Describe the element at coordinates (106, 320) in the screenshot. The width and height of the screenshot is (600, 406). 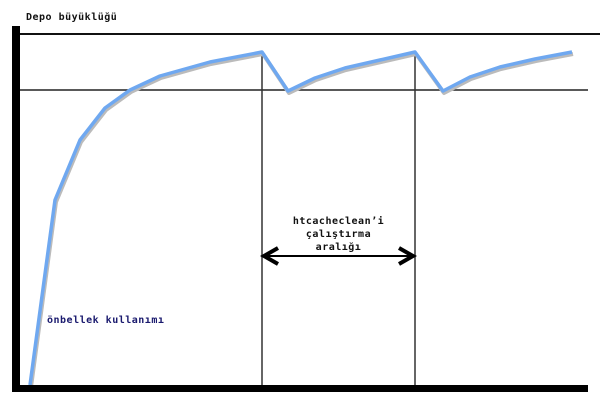
I see `curve-label: önbellek kullanımı` at that location.